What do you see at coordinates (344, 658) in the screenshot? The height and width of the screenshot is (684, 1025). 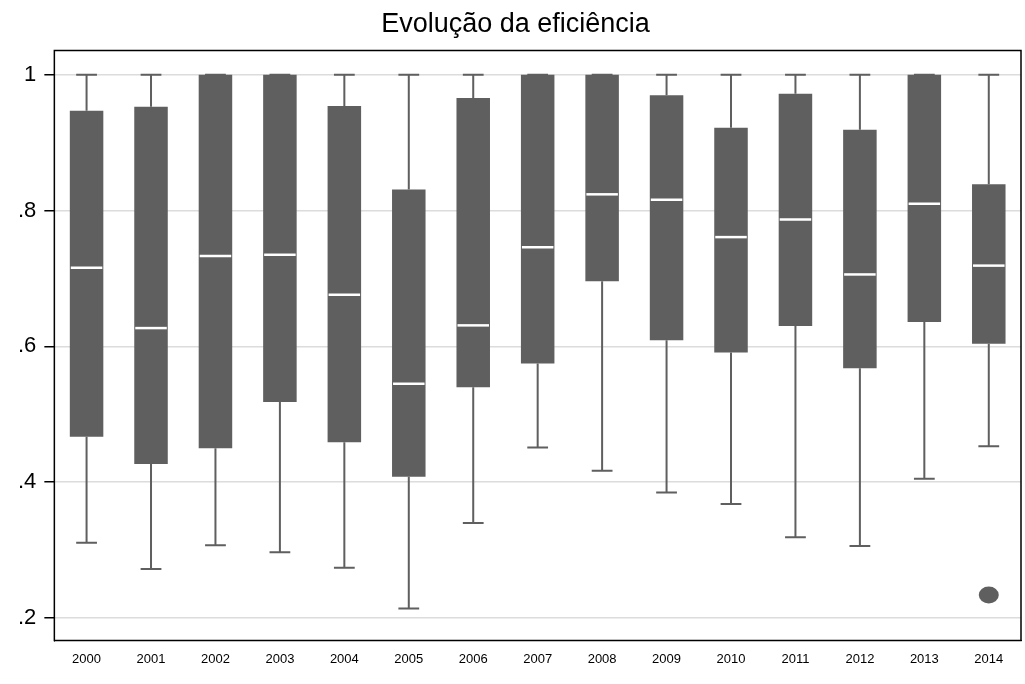 I see `x-tick-label: 2004` at bounding box center [344, 658].